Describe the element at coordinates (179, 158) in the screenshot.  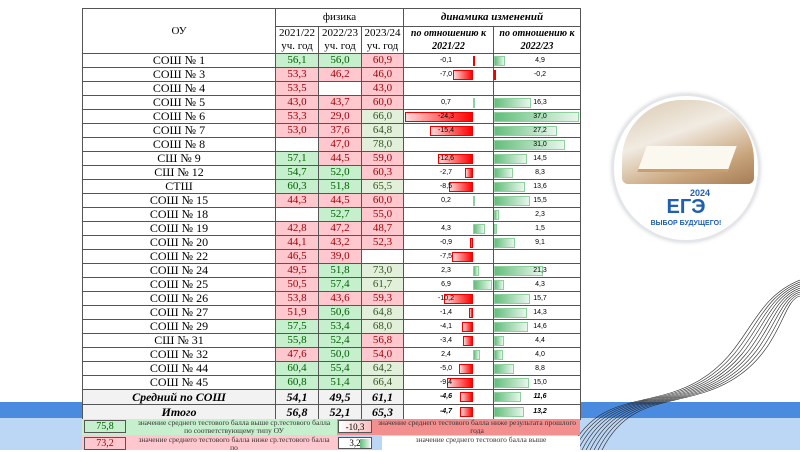
I see `school-name: СШ № 9` at that location.